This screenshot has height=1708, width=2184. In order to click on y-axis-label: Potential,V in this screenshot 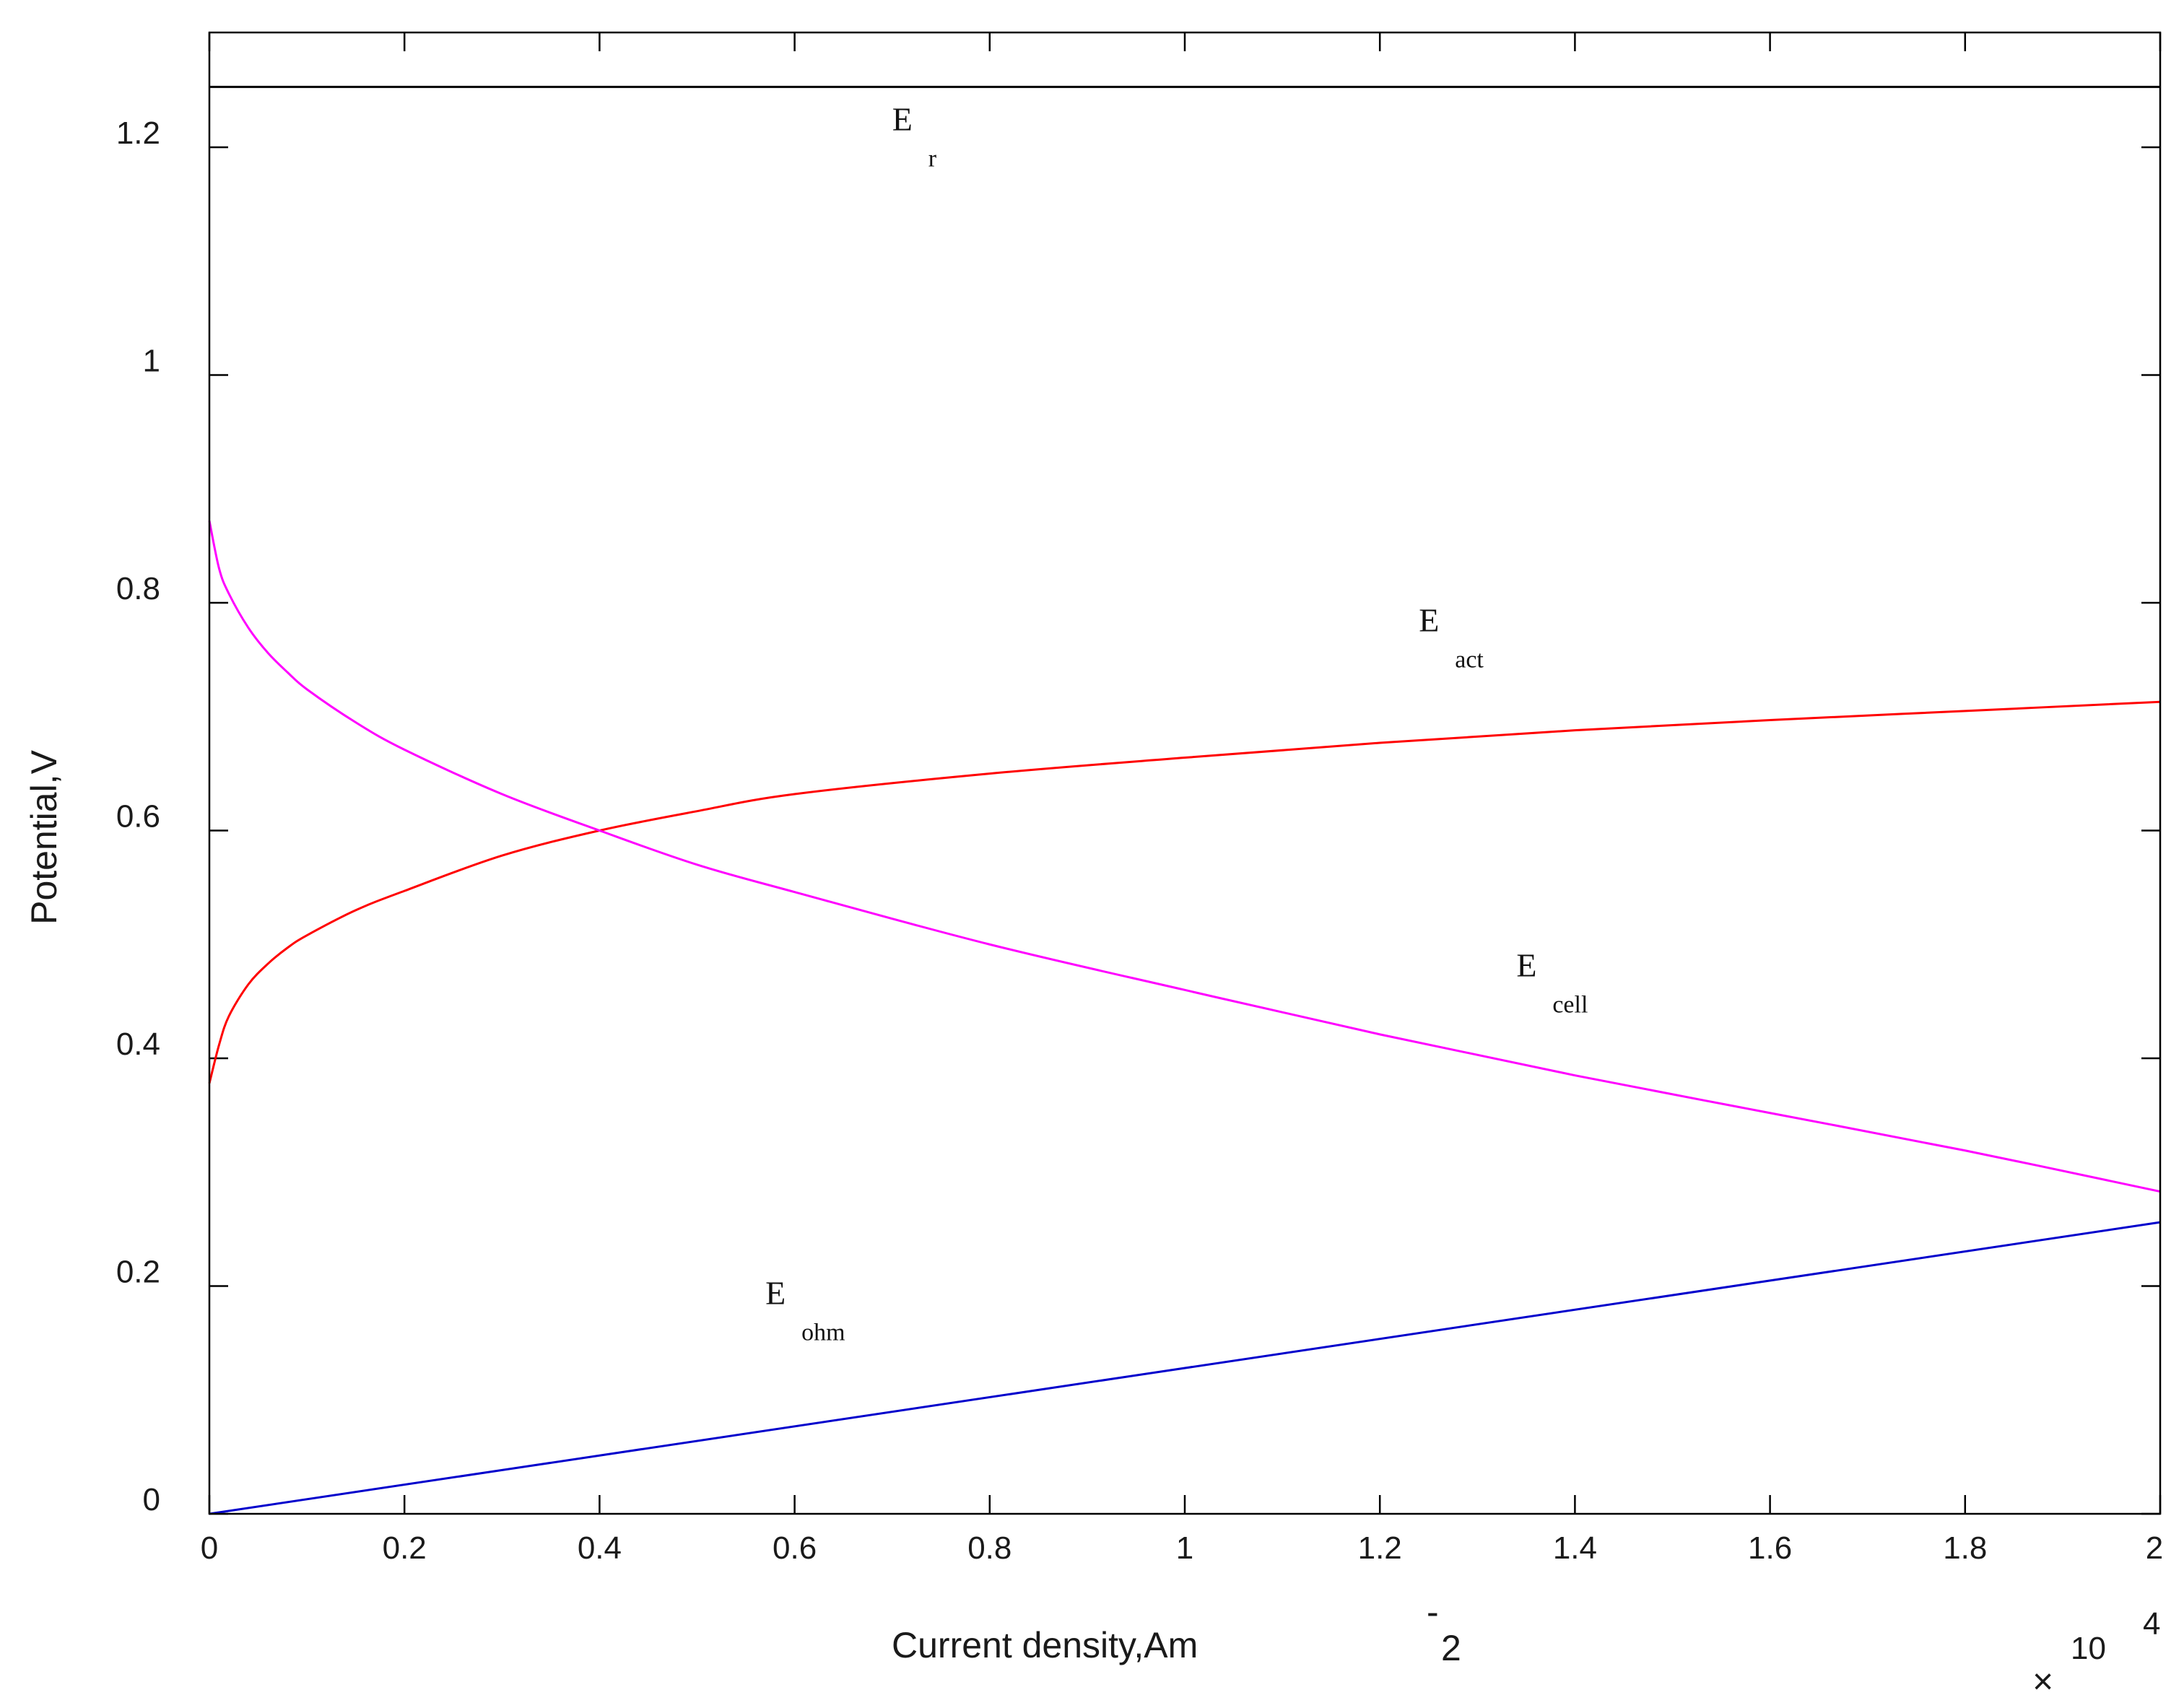, I will do `click(44, 837)`.